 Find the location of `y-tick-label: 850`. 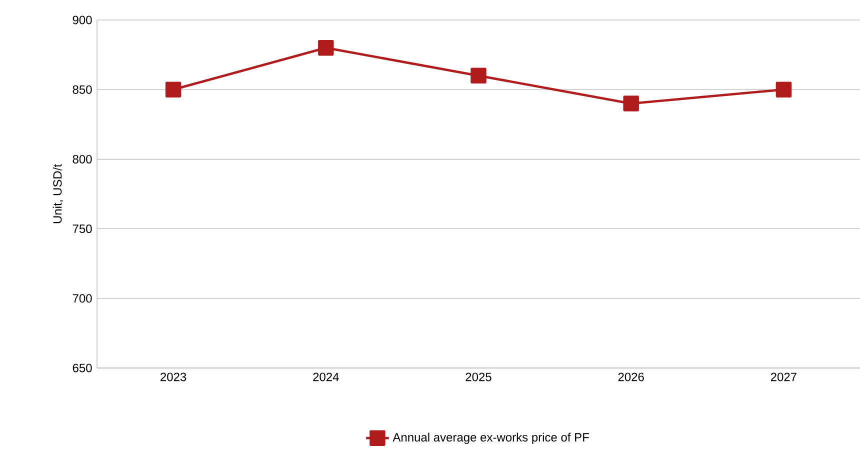

y-tick-label: 850 is located at coordinates (82, 89).